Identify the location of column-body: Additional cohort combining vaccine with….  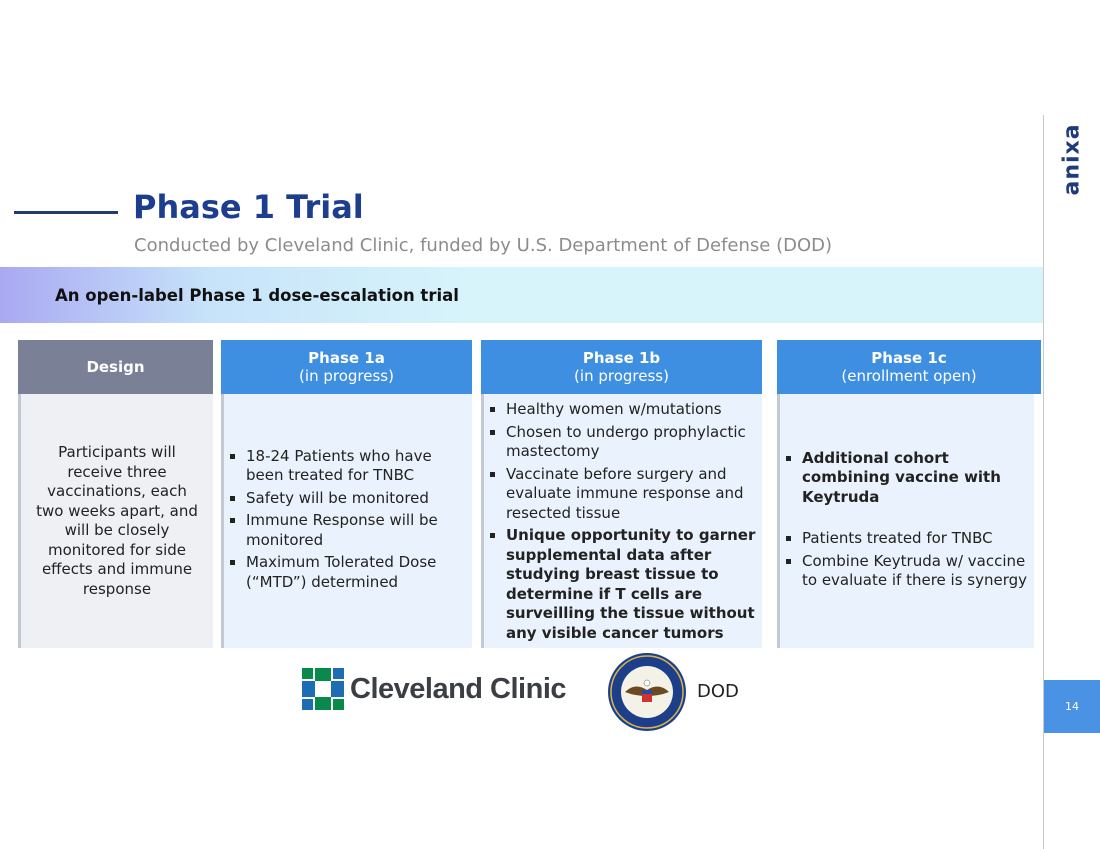
(905, 521).